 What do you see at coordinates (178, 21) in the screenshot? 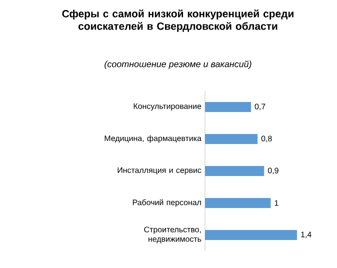
I see `chart-title: Сферы с самой низкой конкуренцией среди соискателей в Свердловской области` at bounding box center [178, 21].